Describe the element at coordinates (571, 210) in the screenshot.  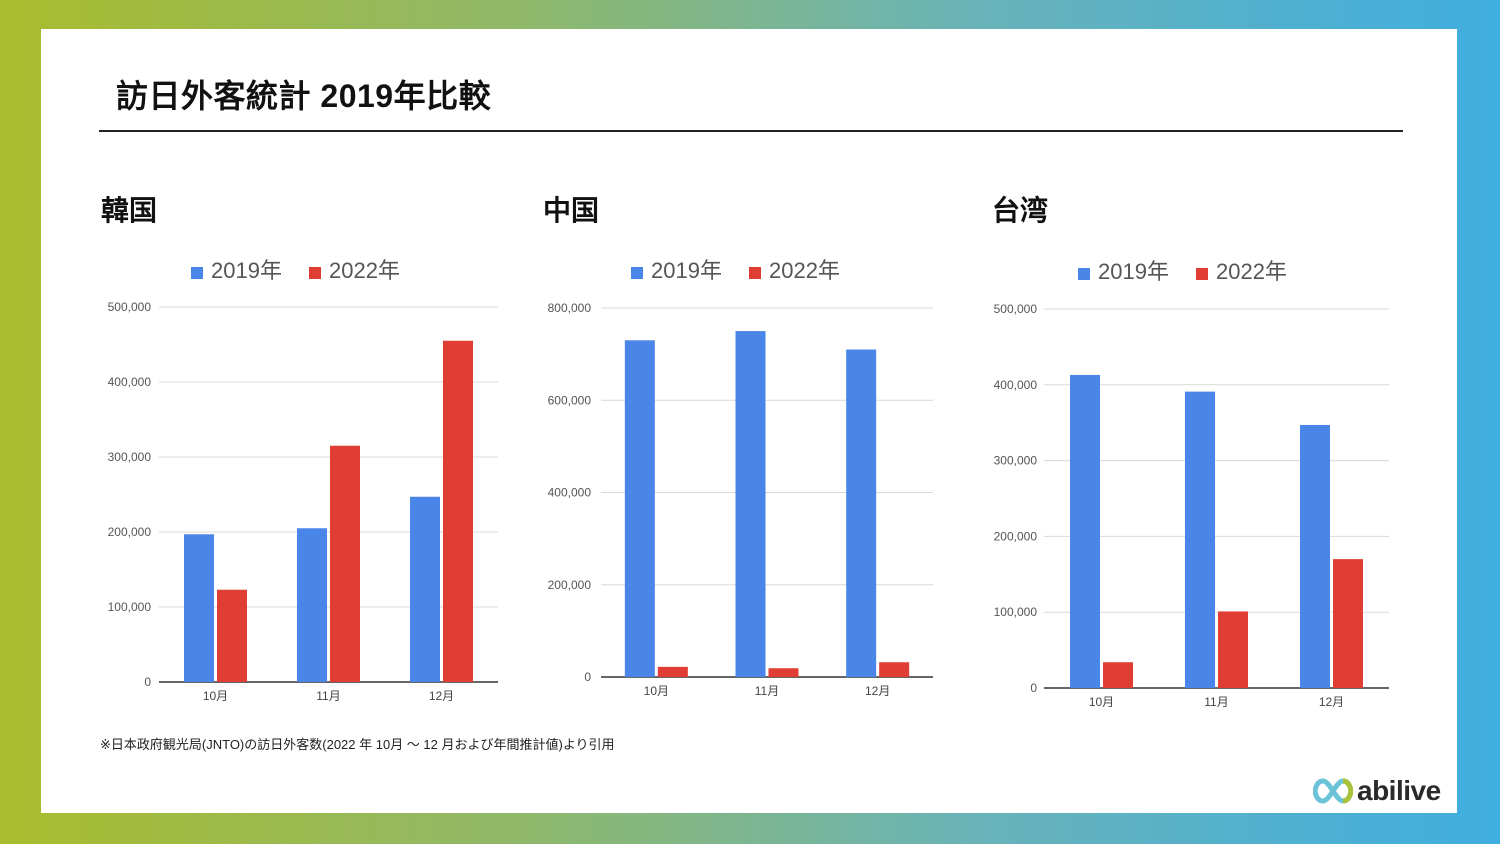
I see `chart-title-china: 中国` at that location.